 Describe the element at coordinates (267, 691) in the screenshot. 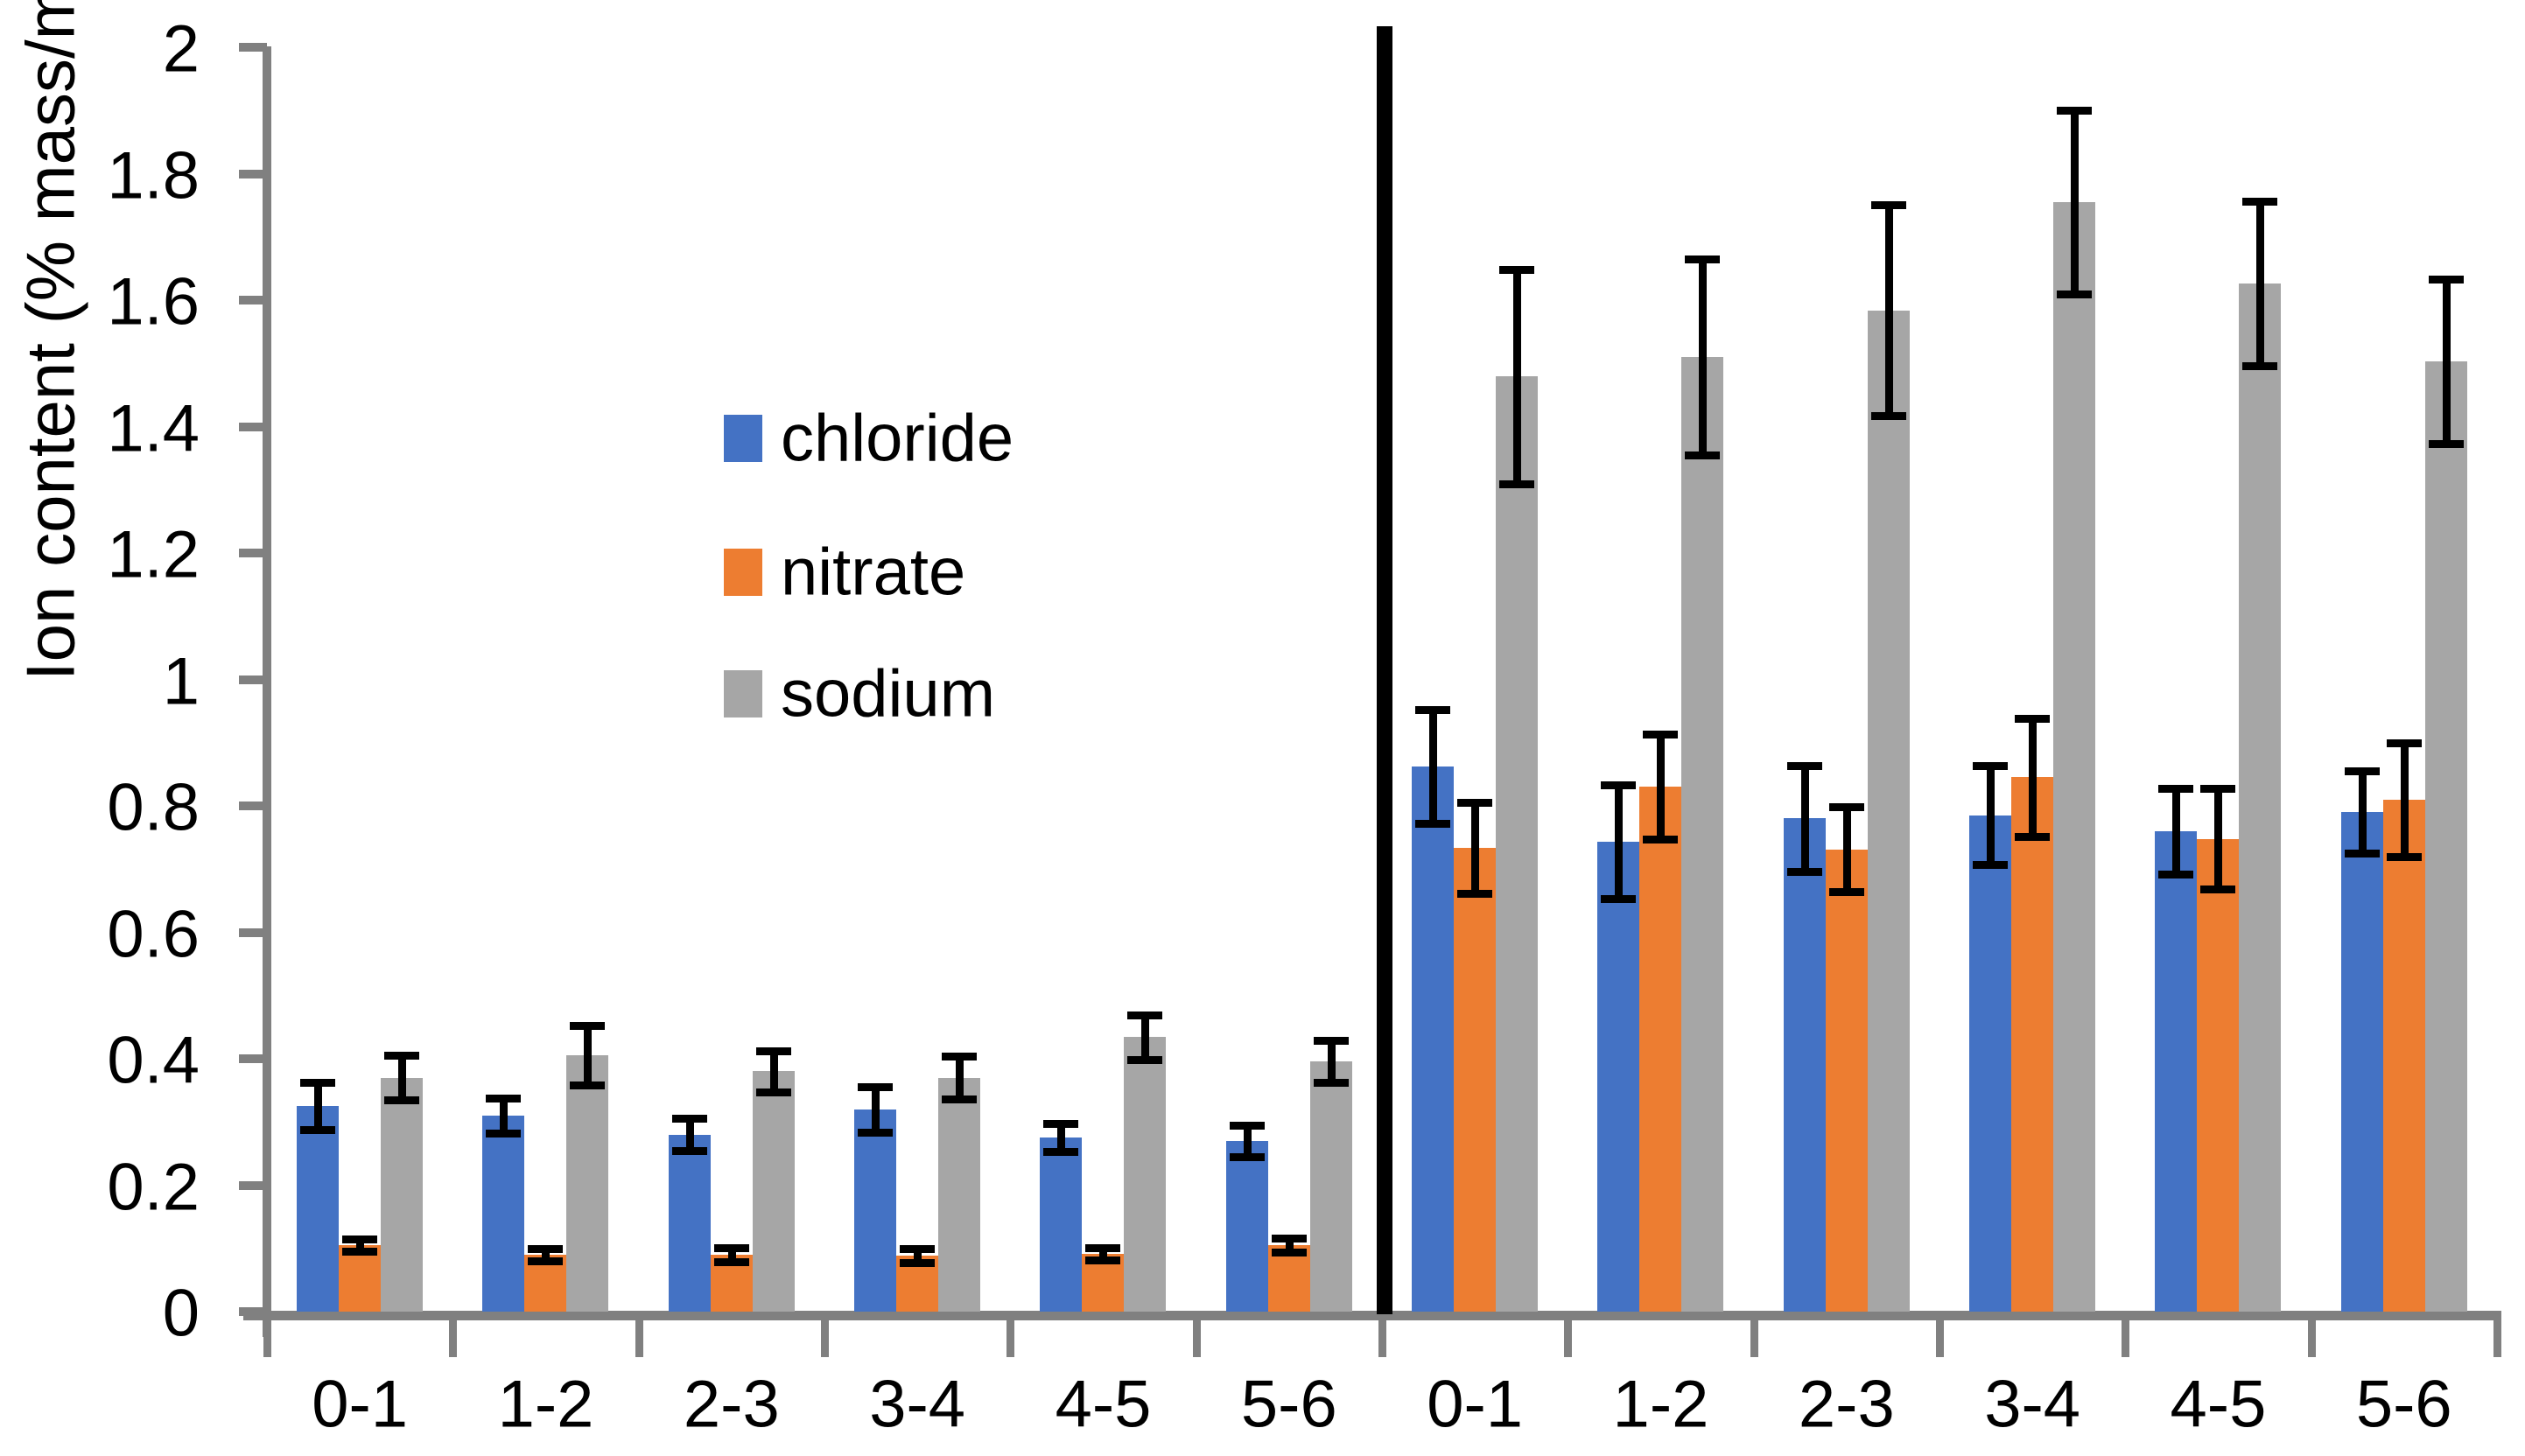

I see `y-axis-line` at that location.